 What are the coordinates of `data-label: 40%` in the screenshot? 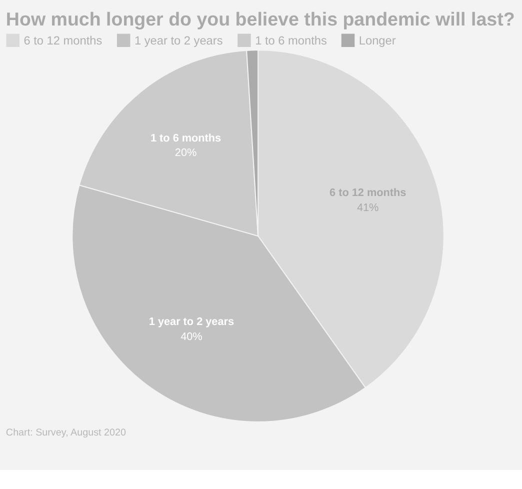 It's located at (191, 336).